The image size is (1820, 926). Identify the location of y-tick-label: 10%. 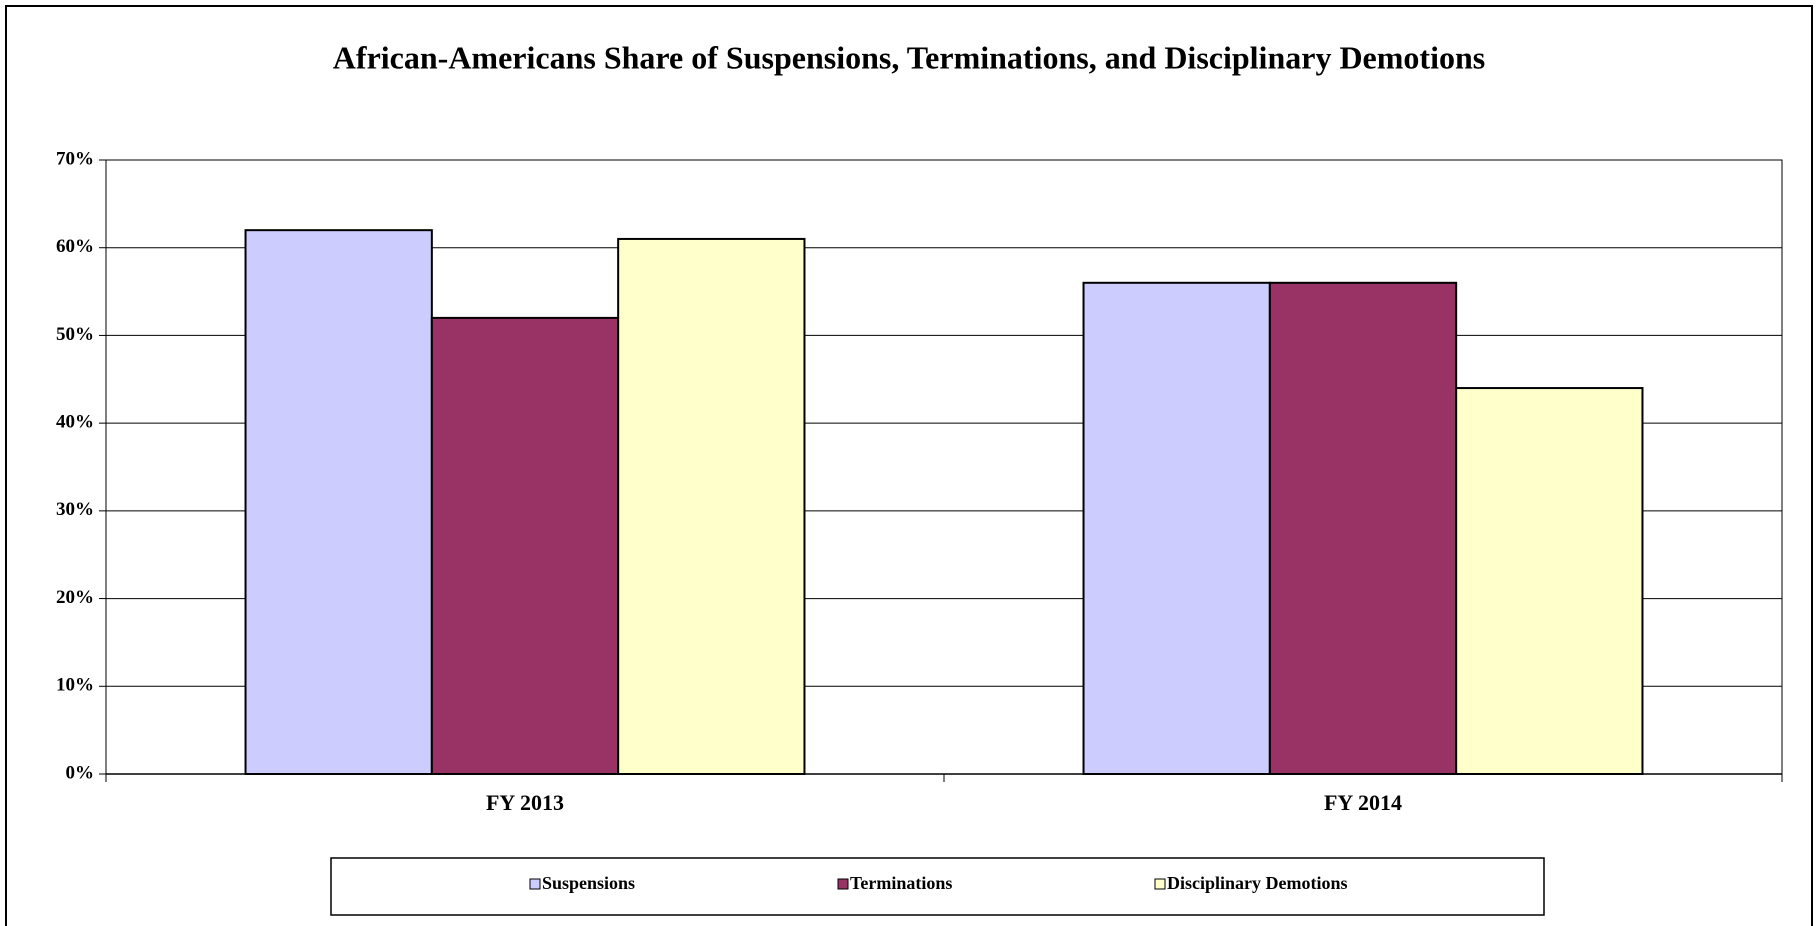
(75, 685).